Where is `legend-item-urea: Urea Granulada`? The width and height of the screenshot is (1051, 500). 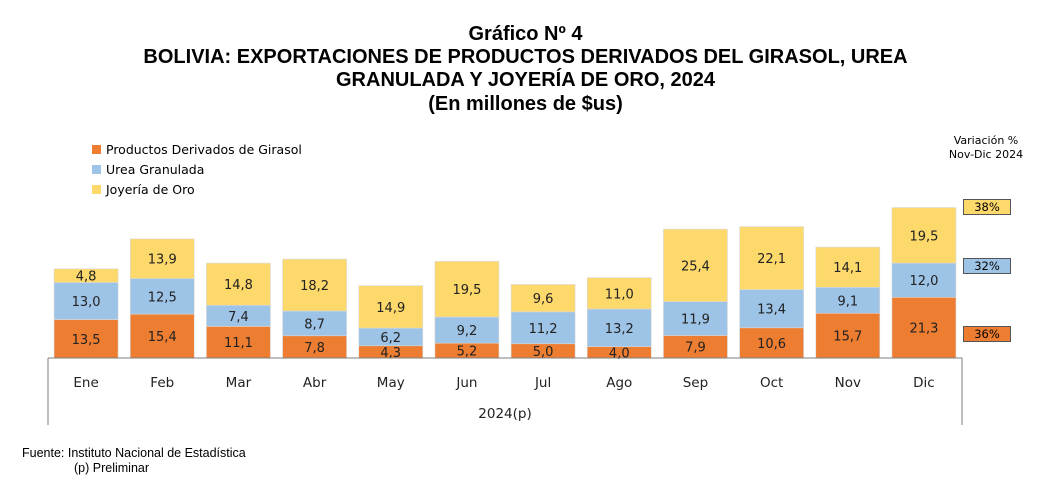
legend-item-urea: Urea Granulada is located at coordinates (197, 169).